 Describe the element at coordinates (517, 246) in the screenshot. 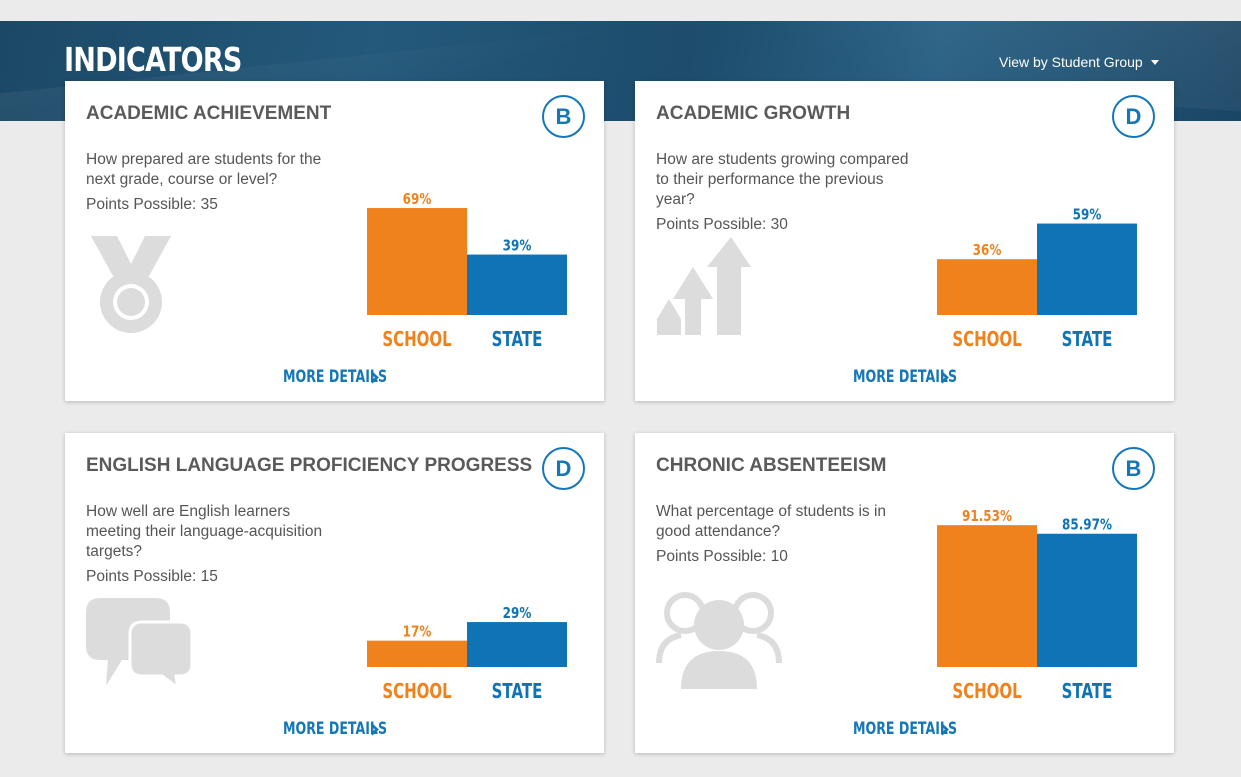

I see `data-label-state: 39%` at that location.